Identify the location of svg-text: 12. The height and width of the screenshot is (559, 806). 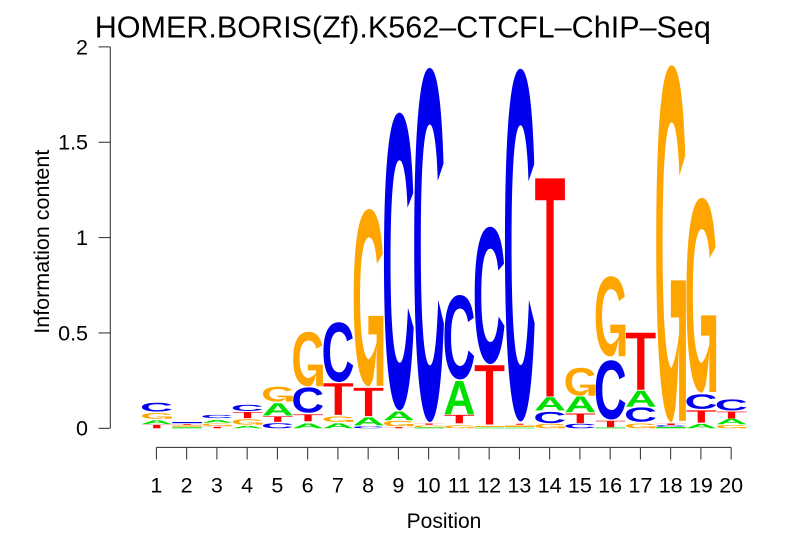
(489, 486).